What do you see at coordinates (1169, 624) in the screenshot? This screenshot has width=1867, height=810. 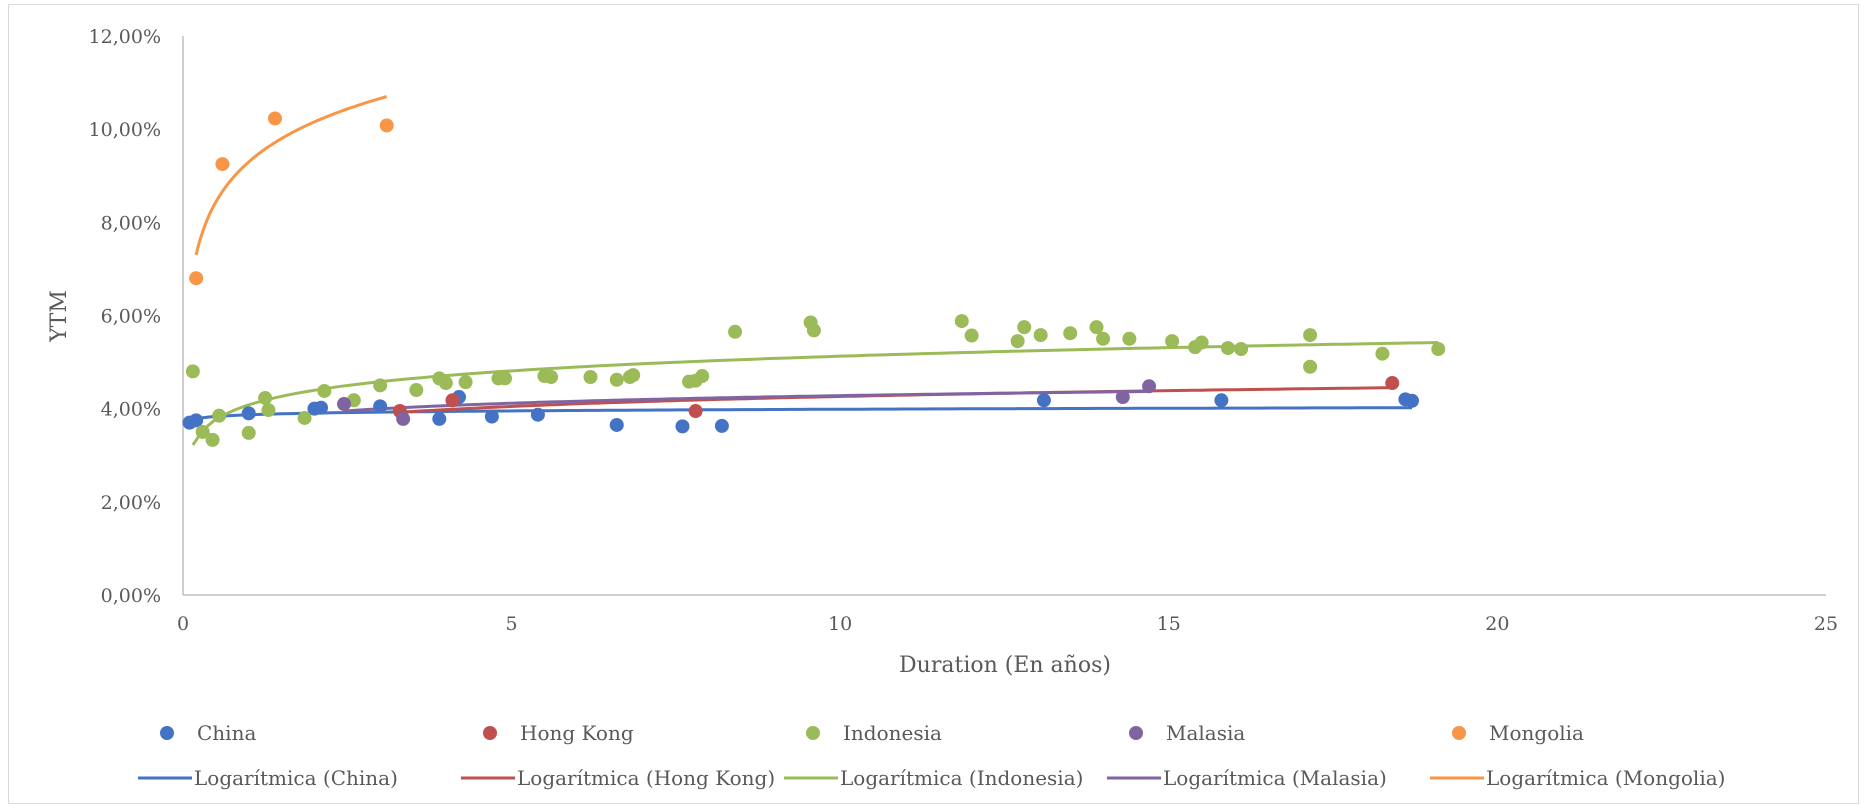 I see `x-tick-label: 15` at bounding box center [1169, 624].